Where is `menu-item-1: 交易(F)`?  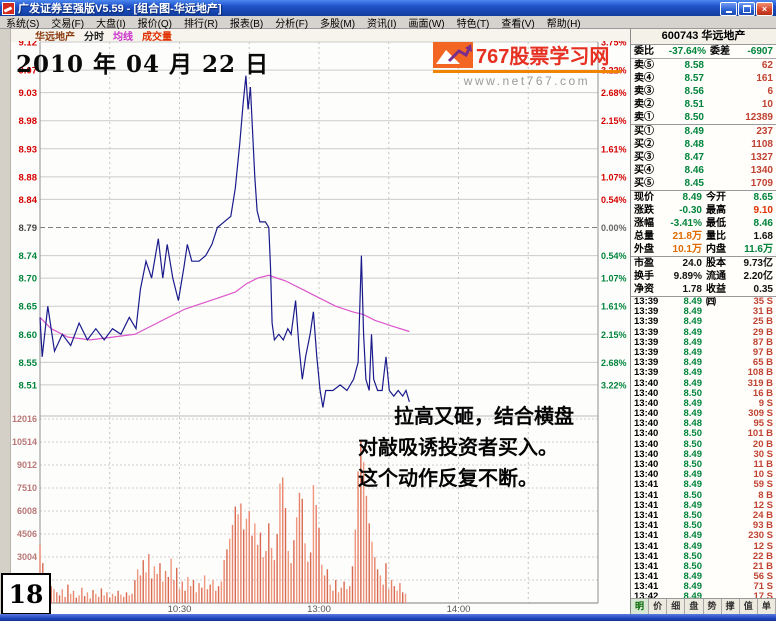
menu-item-1: 交易(F) is located at coordinates (68, 24).